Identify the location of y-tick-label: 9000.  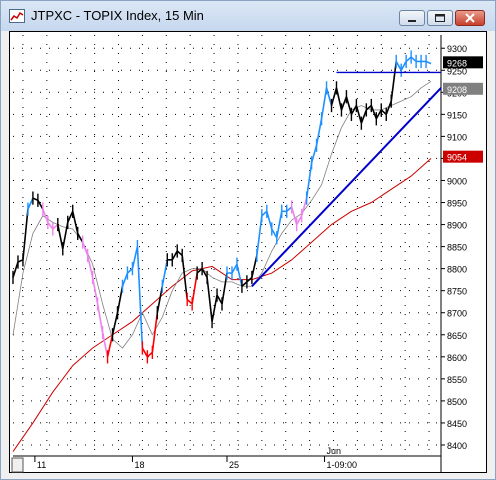
(457, 181).